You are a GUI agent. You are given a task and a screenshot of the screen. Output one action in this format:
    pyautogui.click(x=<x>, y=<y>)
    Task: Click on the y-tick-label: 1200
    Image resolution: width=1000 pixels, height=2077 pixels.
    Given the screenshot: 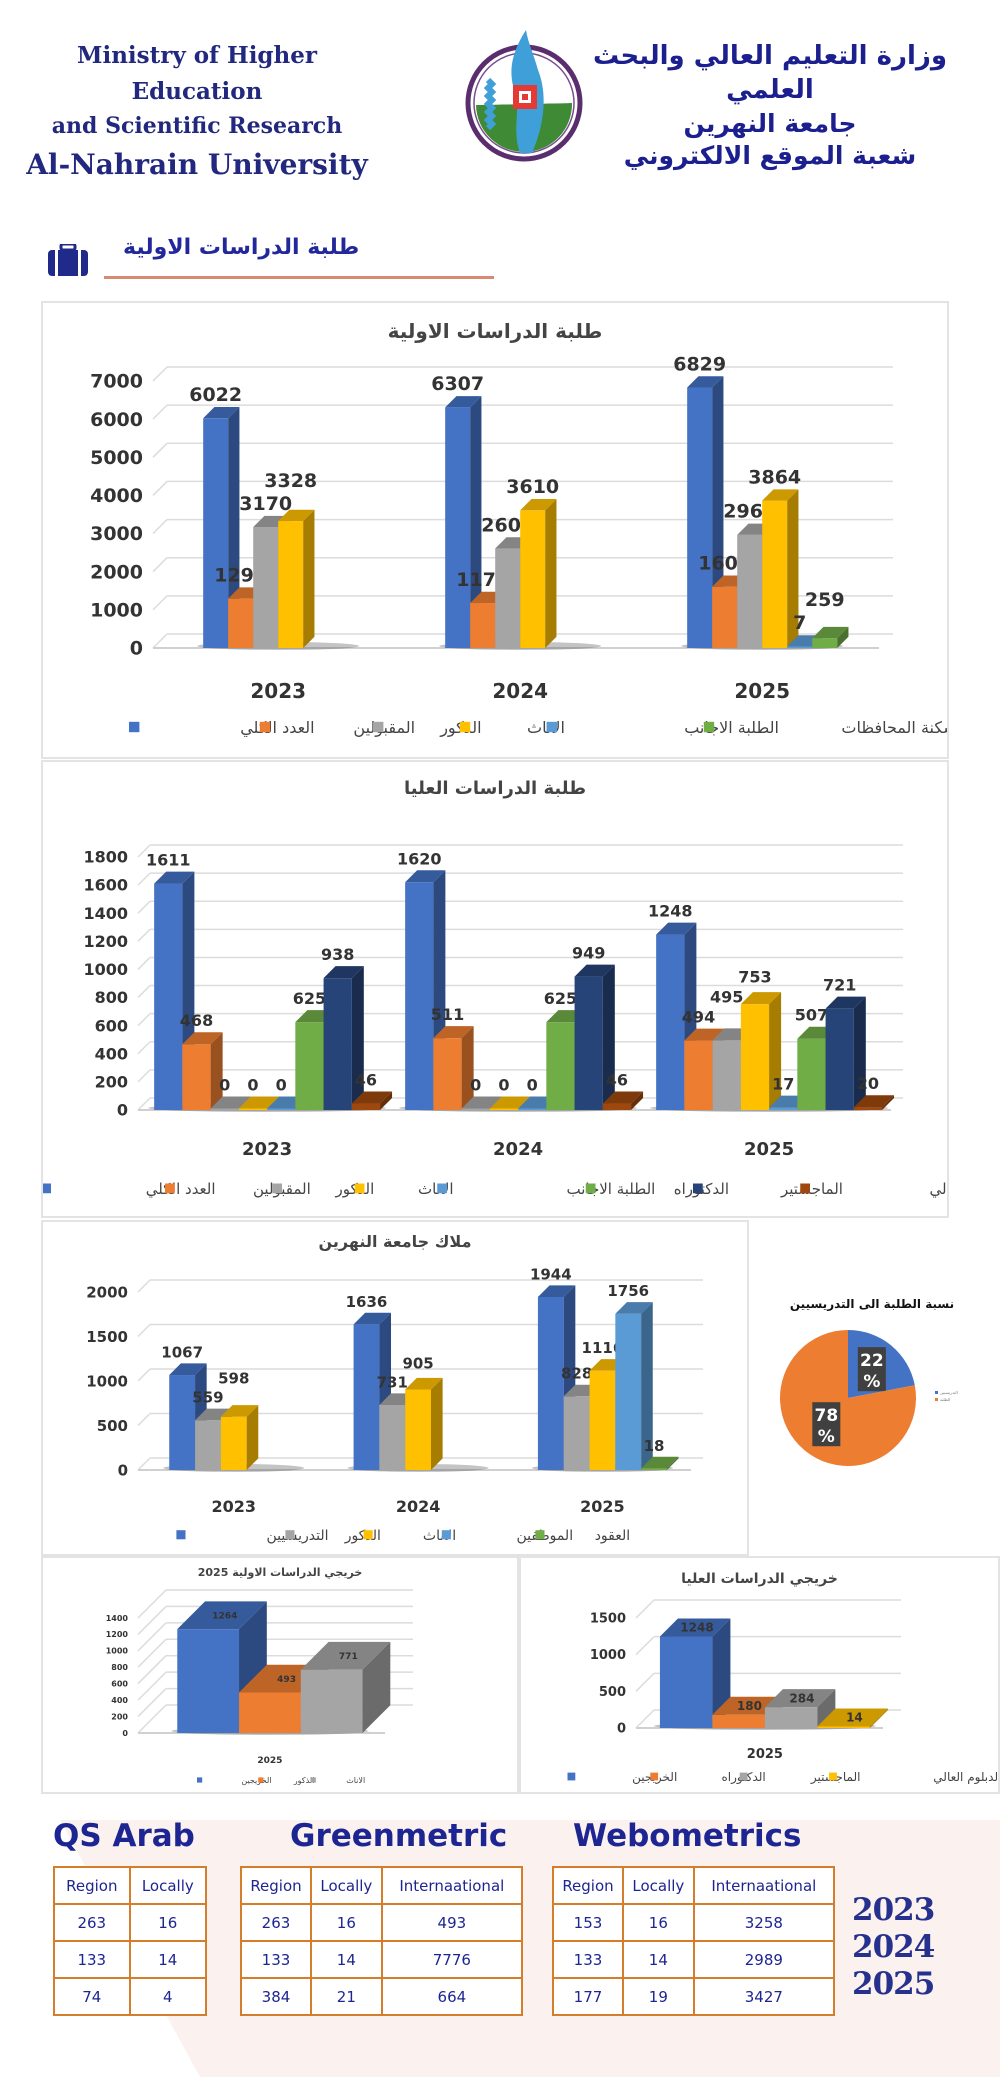 What is the action you would take?
    pyautogui.click(x=105, y=941)
    